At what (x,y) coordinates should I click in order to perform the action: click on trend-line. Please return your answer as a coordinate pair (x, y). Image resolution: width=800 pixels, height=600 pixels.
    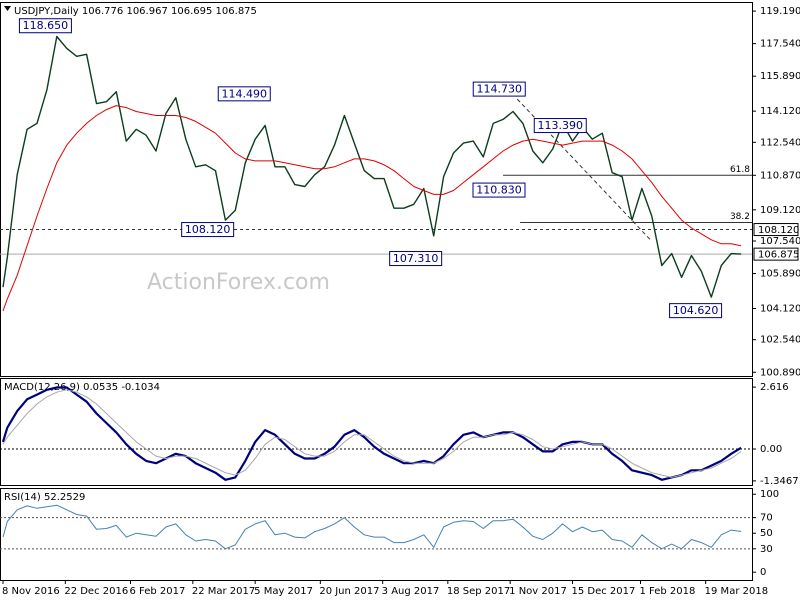
    Looking at the image, I should click on (583, 169).